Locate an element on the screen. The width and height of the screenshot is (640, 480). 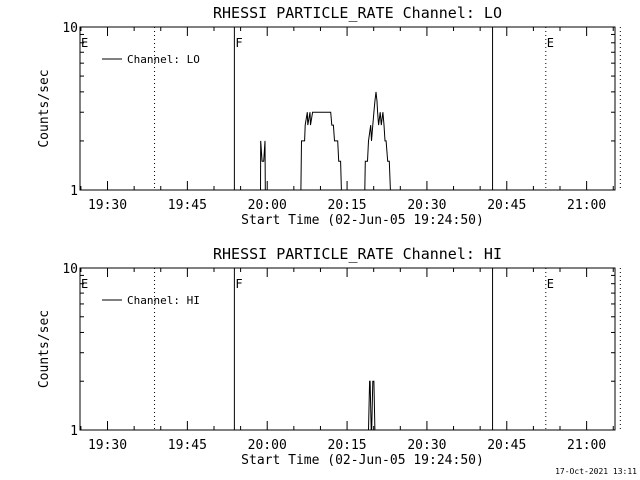
footer-timestamp: 17-Oct-2021 13:11 is located at coordinates (596, 471).